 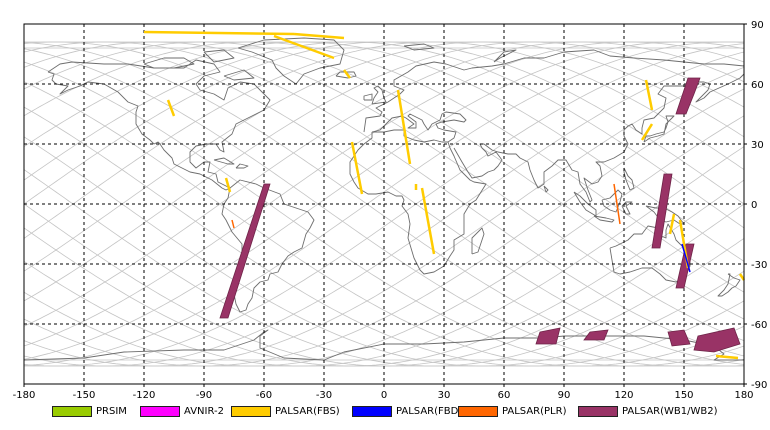 I want to click on legend-item: PALSAR(PLR), so click(x=512, y=411).